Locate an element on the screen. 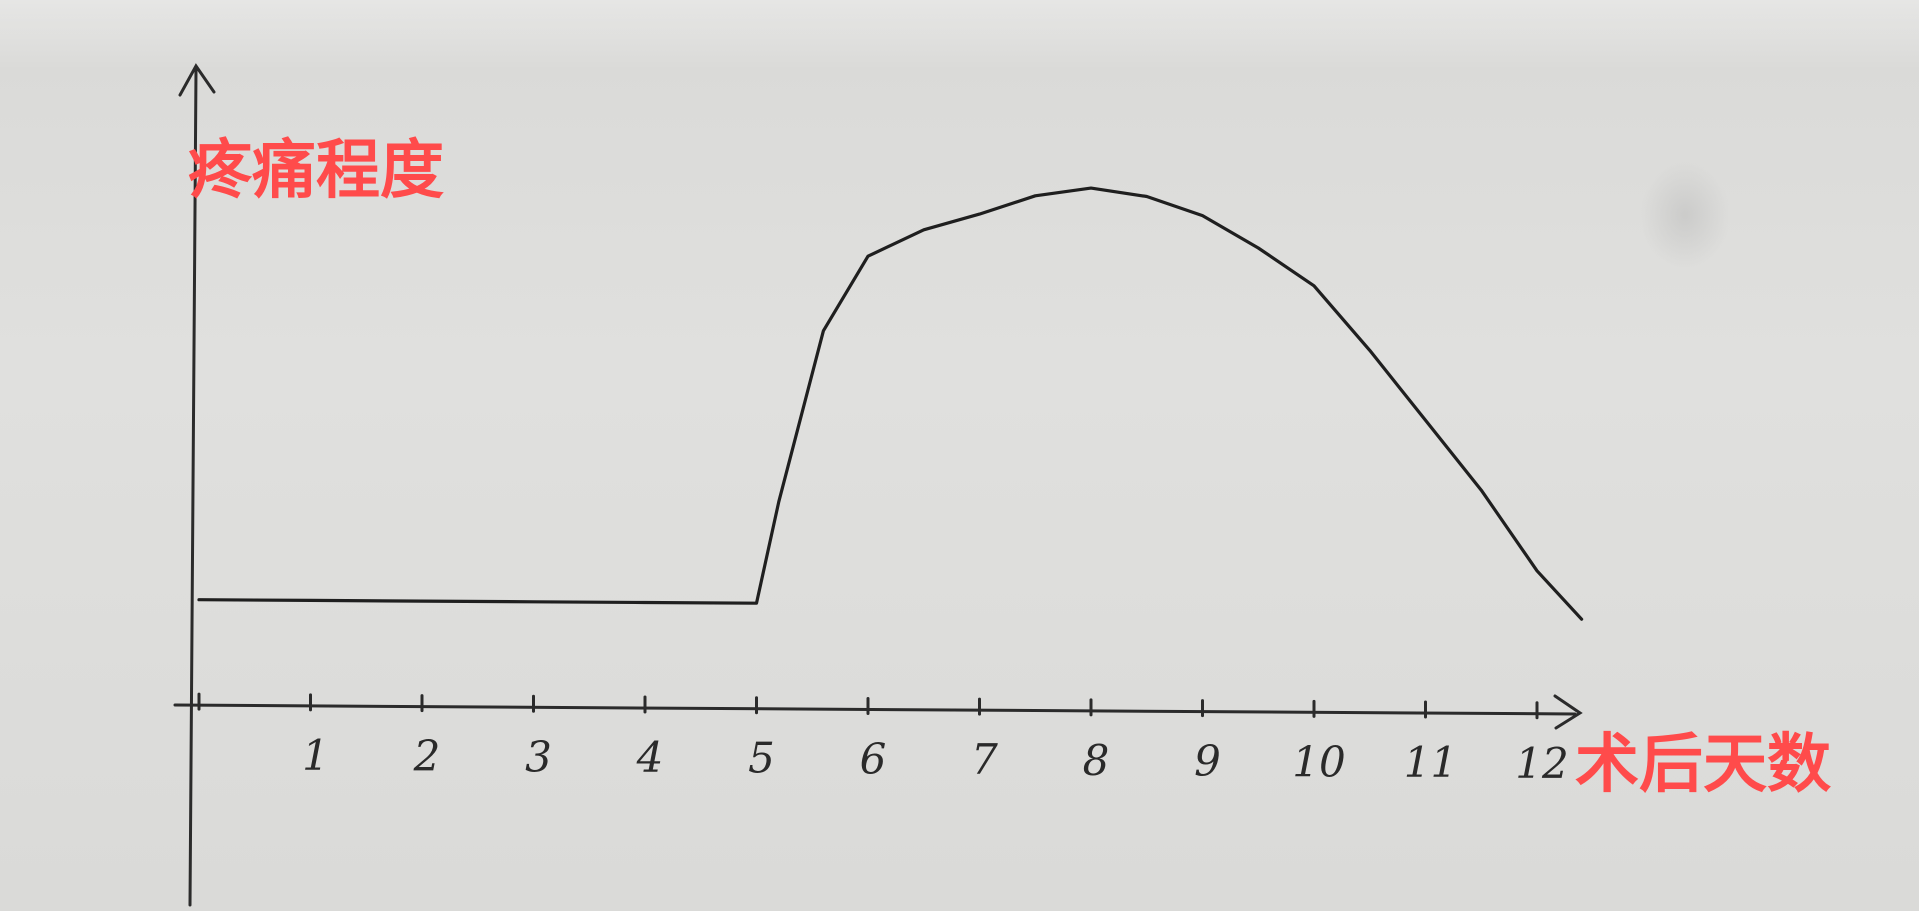 Image resolution: width=1919 pixels, height=911 pixels. x-axis-label: 术后天数 is located at coordinates (1703, 765).